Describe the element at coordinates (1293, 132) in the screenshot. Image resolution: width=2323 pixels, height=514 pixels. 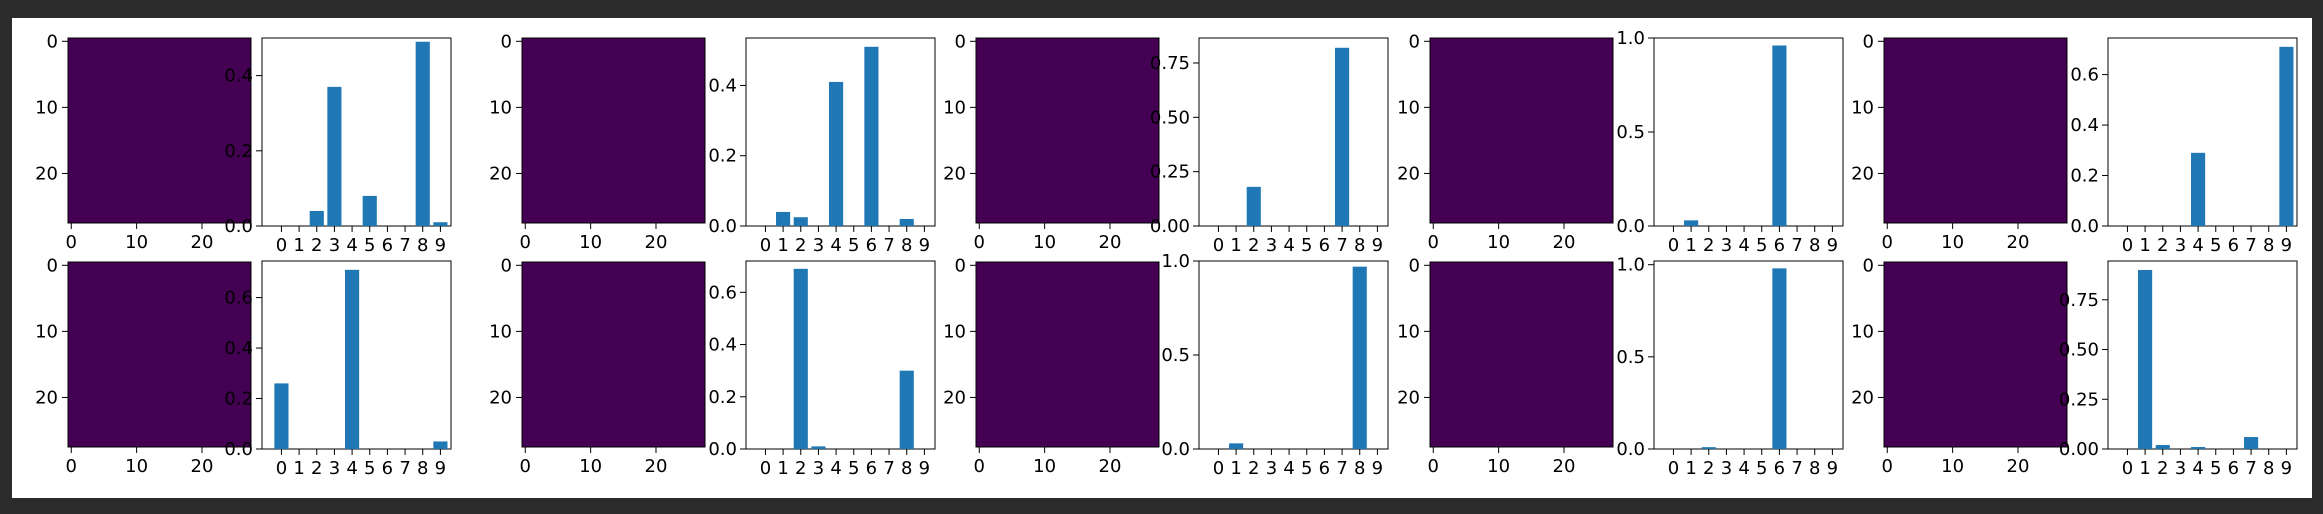
I see `bar-axes` at that location.